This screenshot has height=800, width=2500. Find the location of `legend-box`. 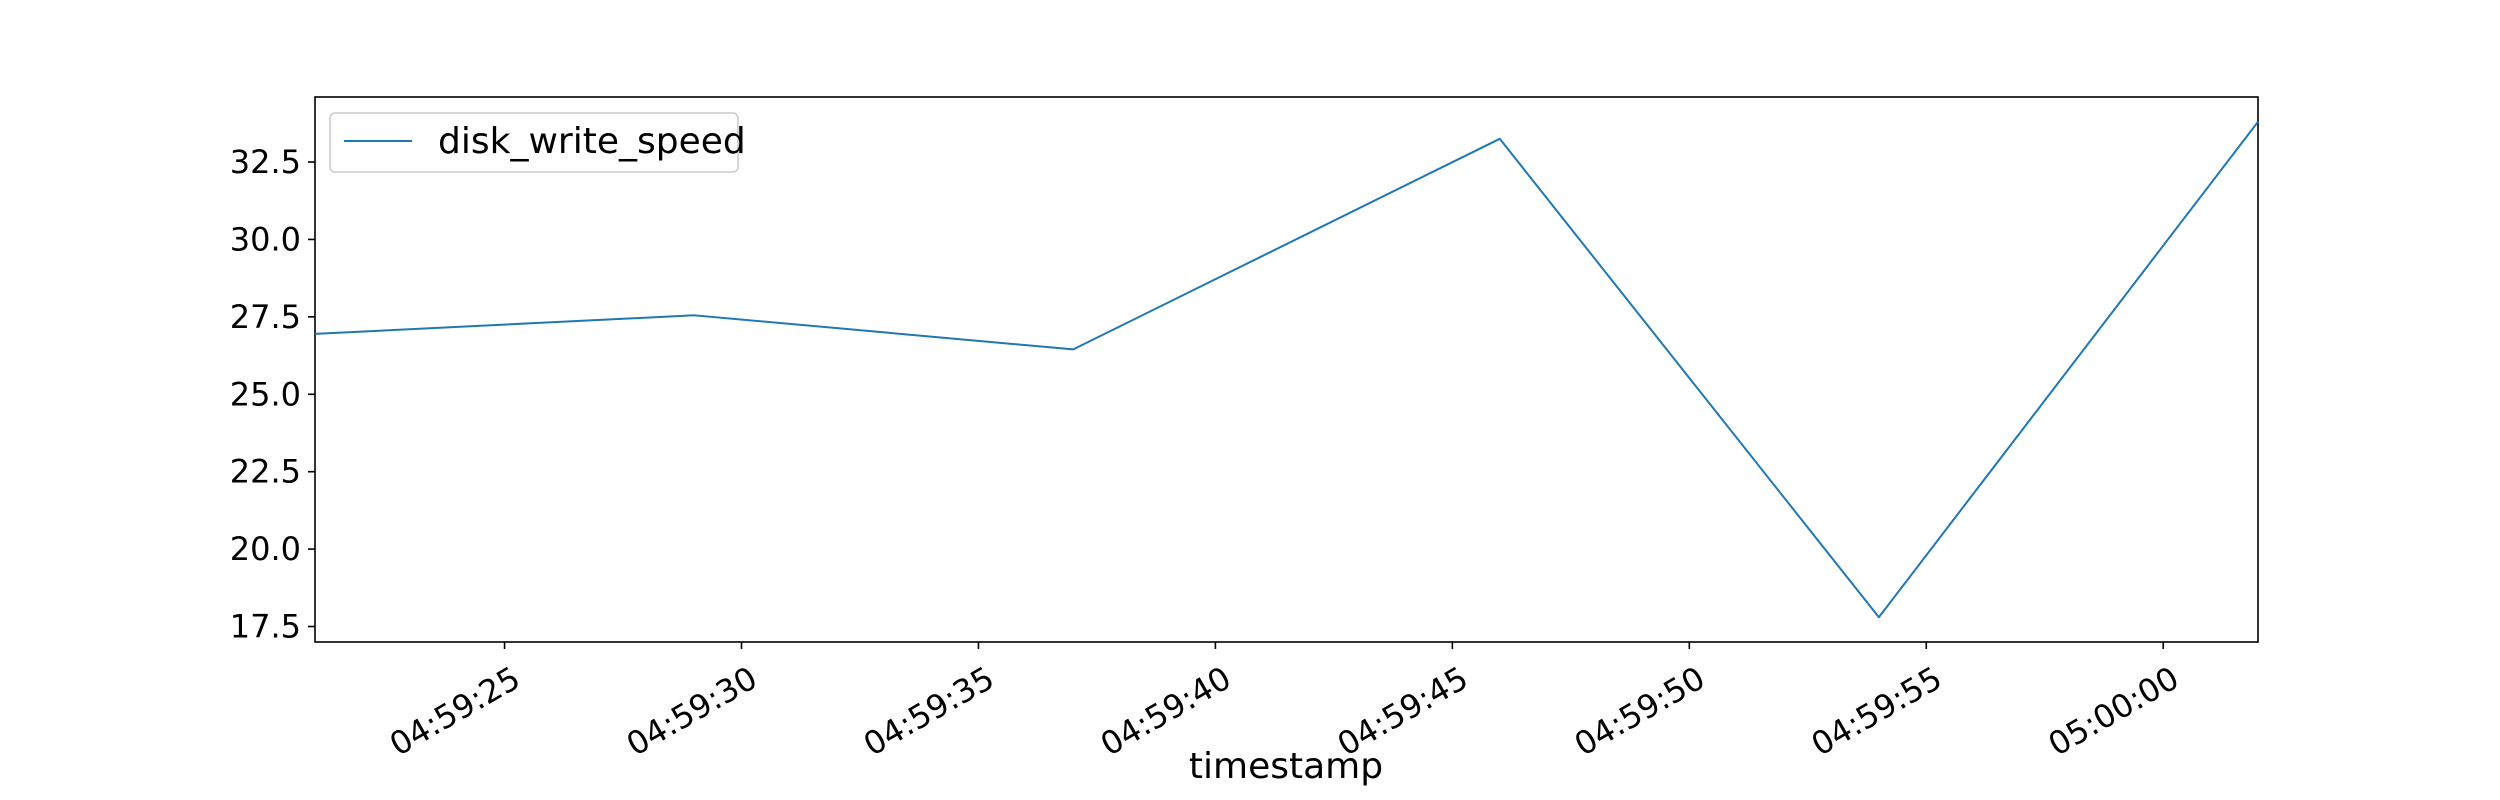

legend-box is located at coordinates (534, 142).